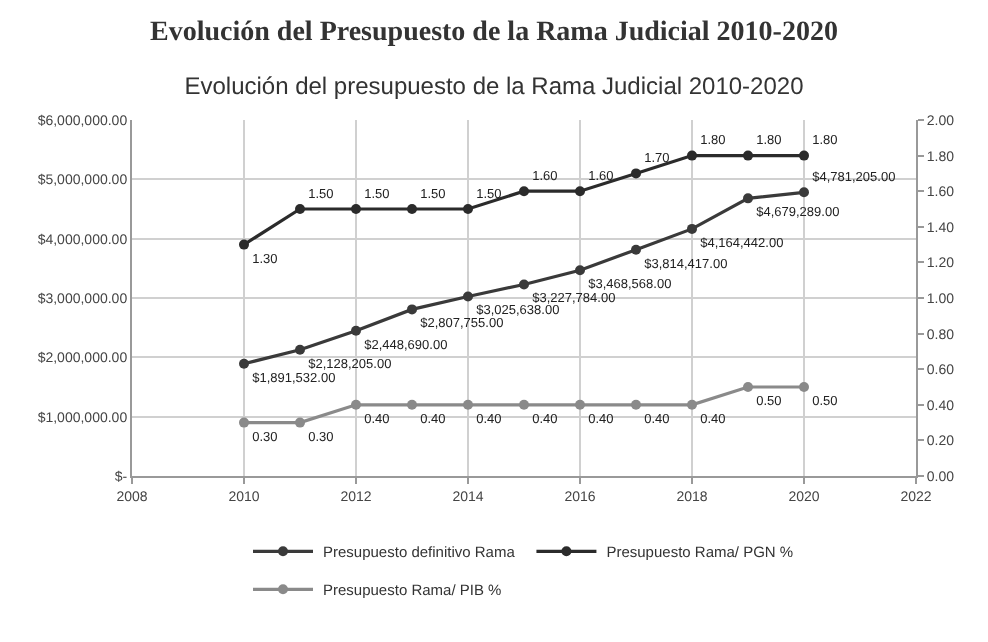 The width and height of the screenshot is (988, 642). I want to click on chart-subtitle: Evolución del presupuesto de la Rama Judicial 2010-2020, so click(494, 86).